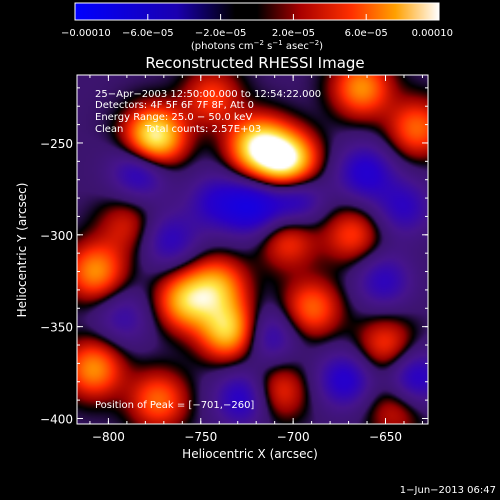 The height and width of the screenshot is (500, 500). What do you see at coordinates (208, 94) in the screenshot?
I see `annotation-time-range: 25−Apr−2003 12:50:00.000 to 12:54:22.000` at bounding box center [208, 94].